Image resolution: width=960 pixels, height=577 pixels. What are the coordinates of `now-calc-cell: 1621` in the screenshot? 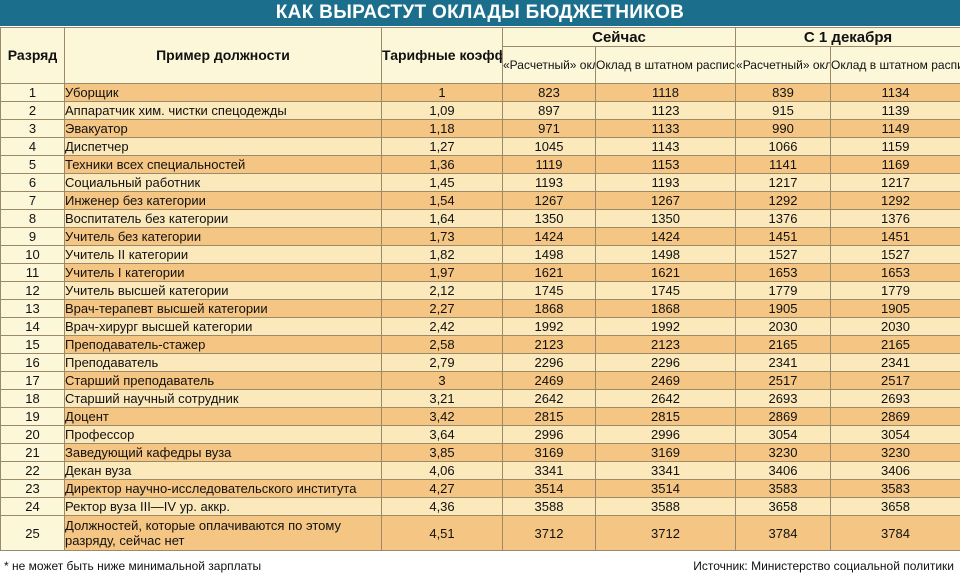 It's located at (549, 272).